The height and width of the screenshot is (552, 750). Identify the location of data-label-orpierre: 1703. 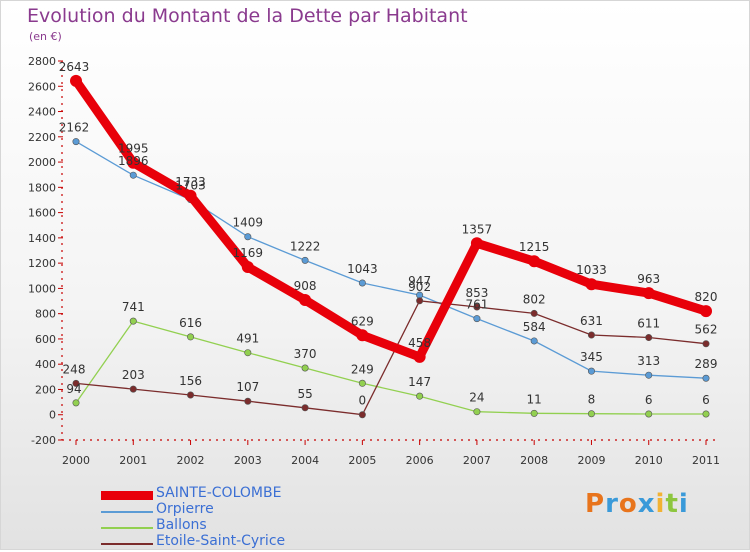
(190, 186).